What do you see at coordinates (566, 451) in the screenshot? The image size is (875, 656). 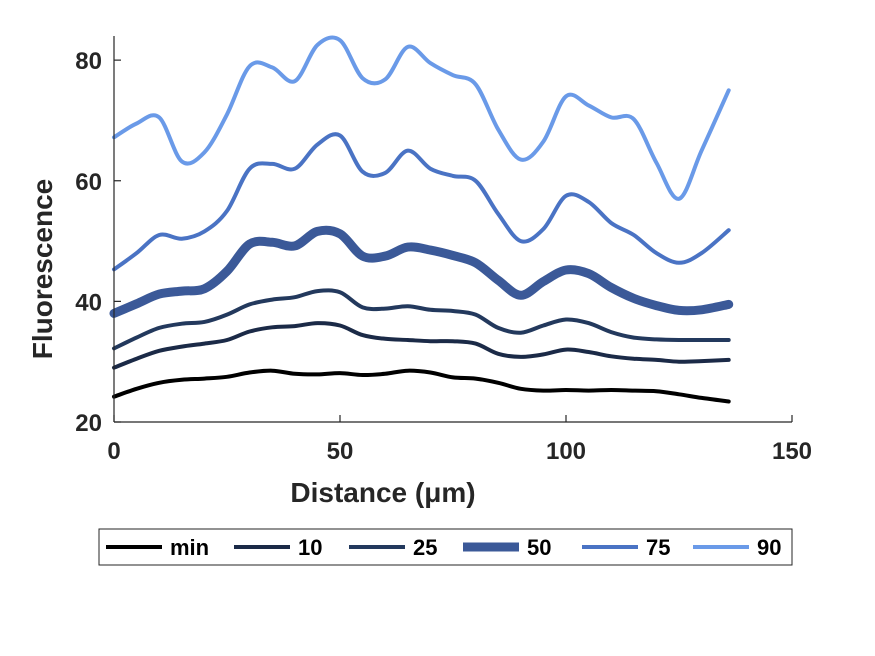 I see `x-tick-label: 100` at bounding box center [566, 451].